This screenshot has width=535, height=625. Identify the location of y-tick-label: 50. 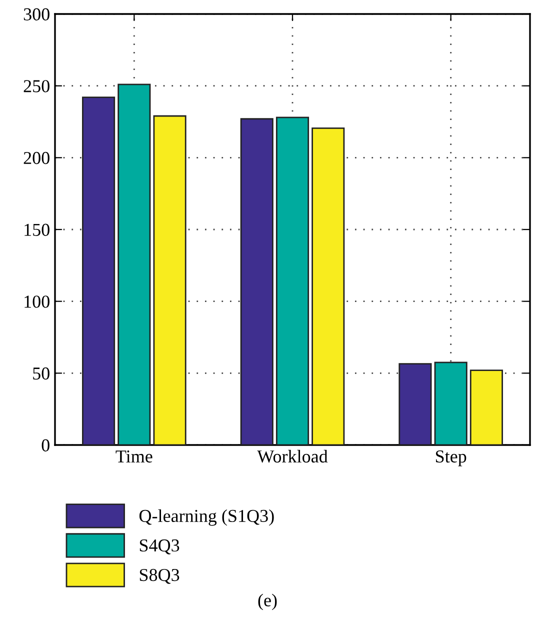
(41, 373).